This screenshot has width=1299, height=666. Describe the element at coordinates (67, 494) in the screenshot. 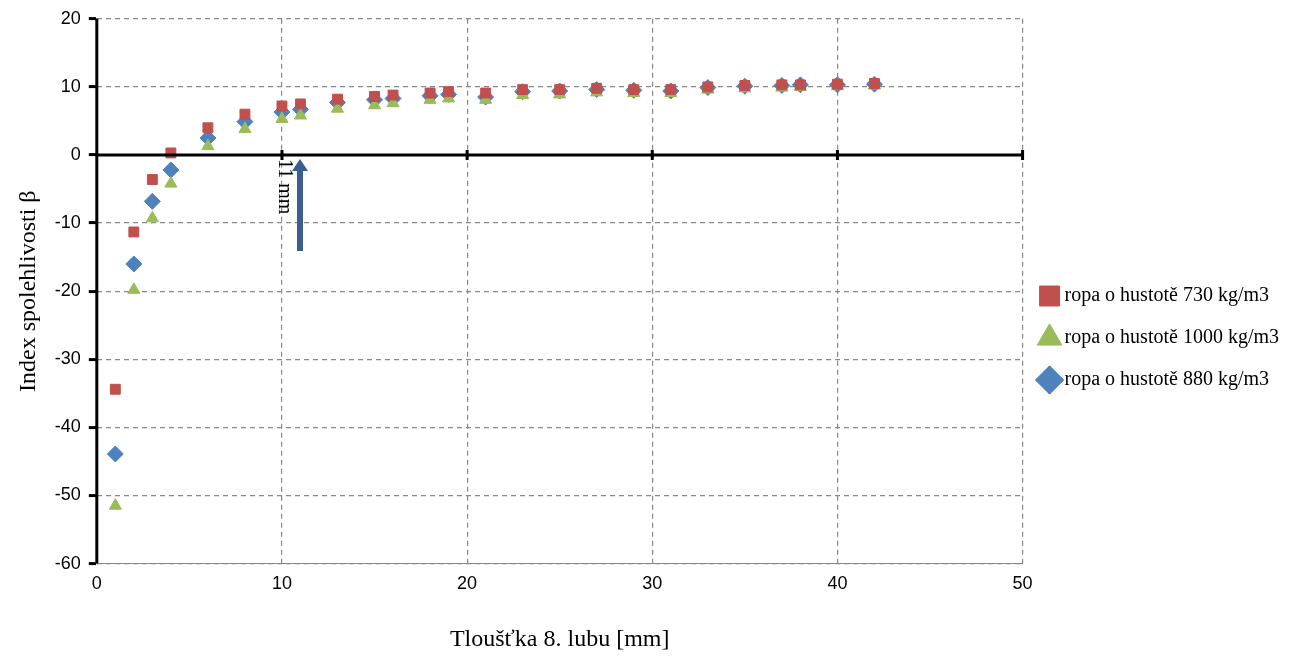

I see `y-tick-label: -50` at that location.